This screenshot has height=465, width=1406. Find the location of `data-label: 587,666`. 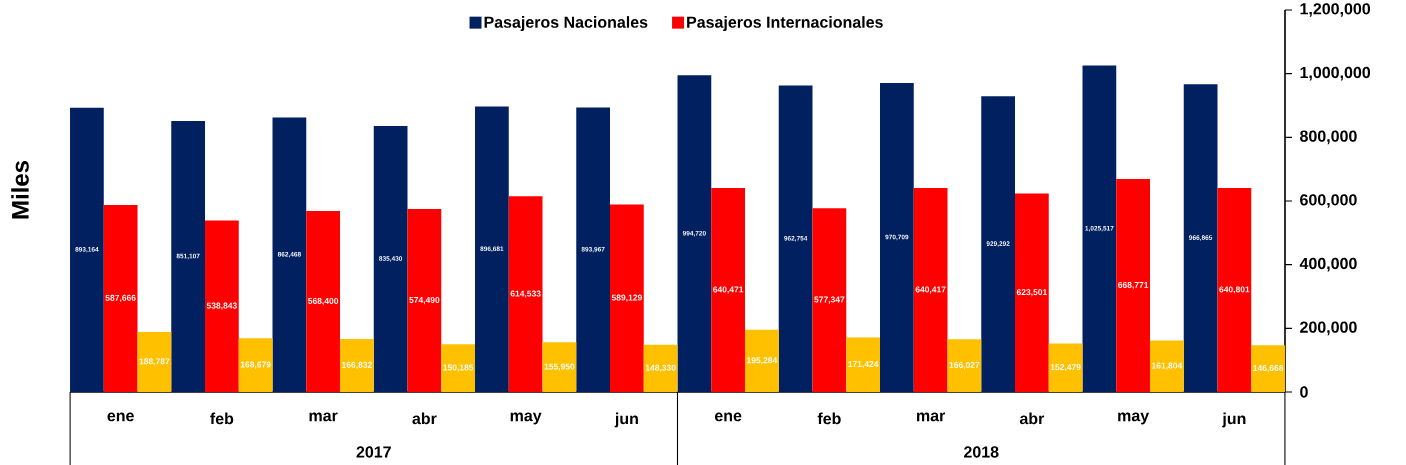

data-label: 587,666 is located at coordinates (120, 298).